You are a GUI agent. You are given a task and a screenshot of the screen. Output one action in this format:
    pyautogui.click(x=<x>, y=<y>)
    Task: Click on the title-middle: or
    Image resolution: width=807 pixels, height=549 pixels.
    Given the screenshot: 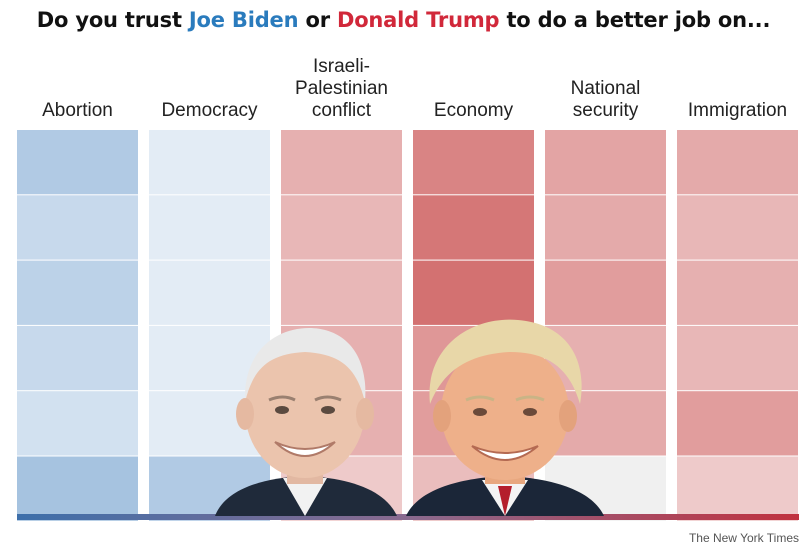 What is the action you would take?
    pyautogui.click(x=317, y=20)
    